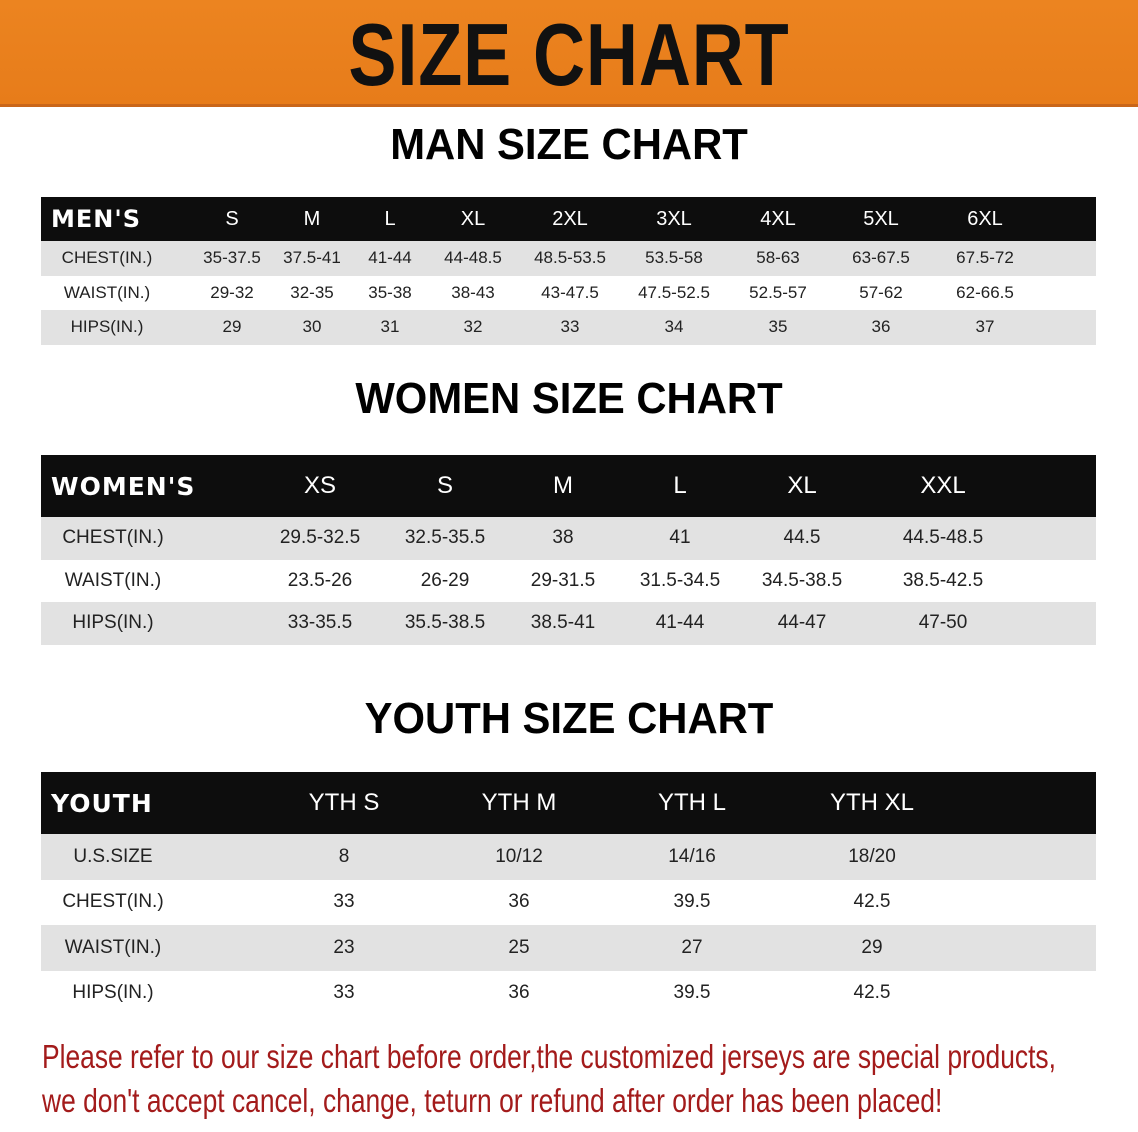 This screenshot has width=1138, height=1132. I want to click on table-cell: 34.5-38.5, so click(802, 580).